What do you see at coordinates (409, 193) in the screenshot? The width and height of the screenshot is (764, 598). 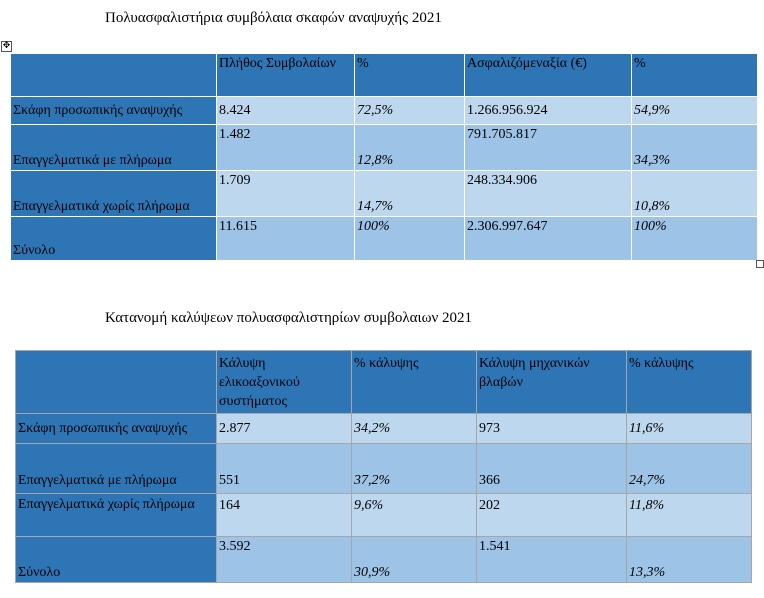 I see `cell-pct: 14,7%` at bounding box center [409, 193].